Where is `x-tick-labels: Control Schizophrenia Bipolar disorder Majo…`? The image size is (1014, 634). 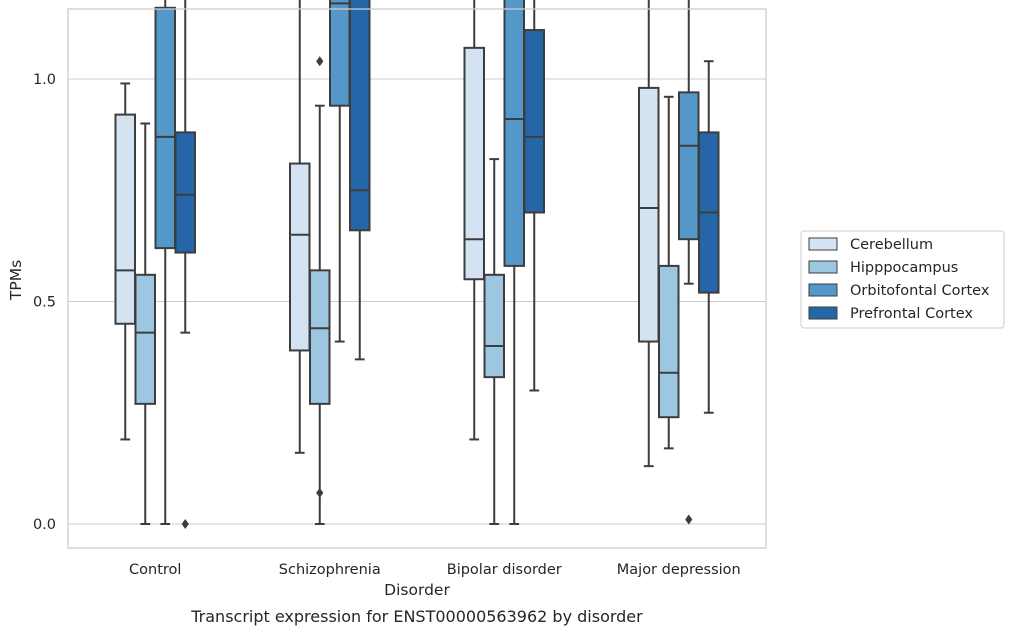 x-tick-labels: Control Schizophrenia Bipolar disorder Majo… is located at coordinates (435, 570).